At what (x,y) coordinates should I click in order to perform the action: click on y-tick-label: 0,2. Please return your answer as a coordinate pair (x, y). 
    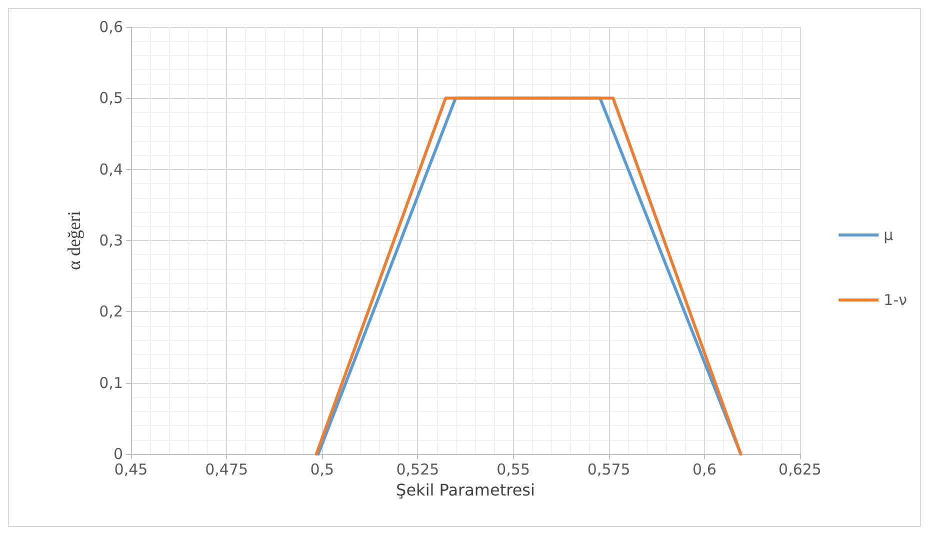
    Looking at the image, I should click on (111, 311).